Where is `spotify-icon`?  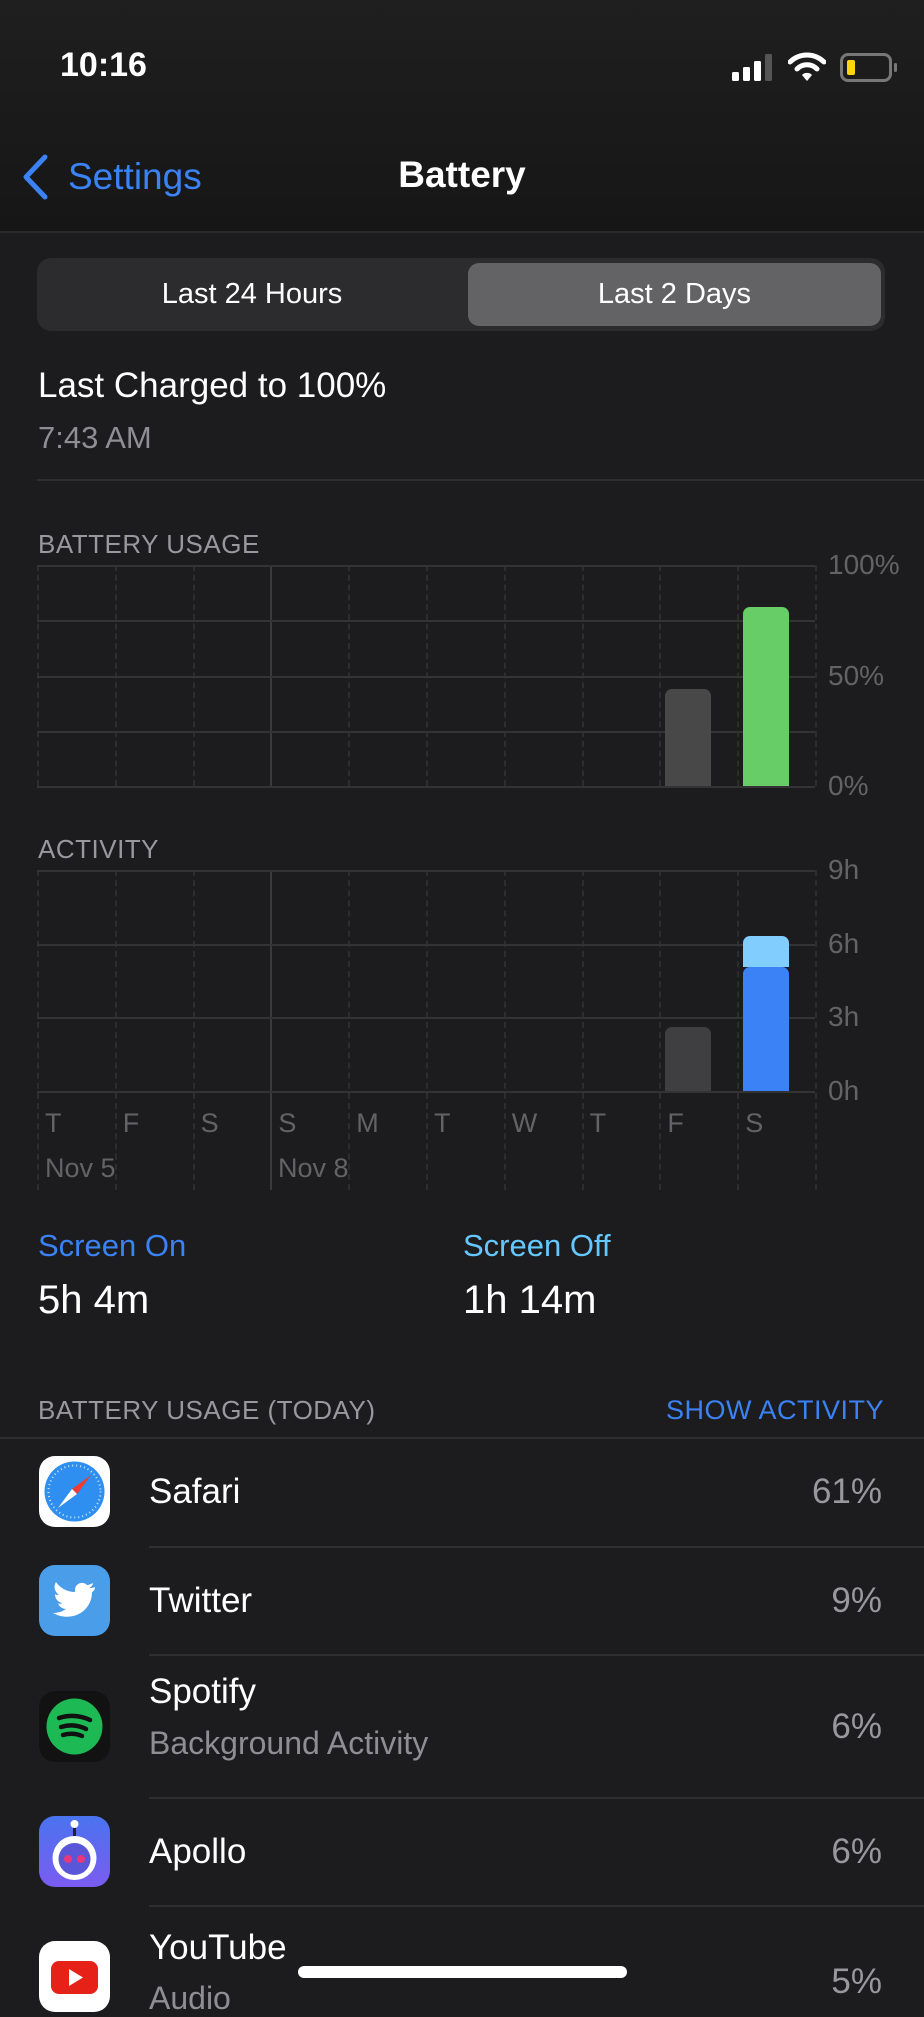 spotify-icon is located at coordinates (74, 1726).